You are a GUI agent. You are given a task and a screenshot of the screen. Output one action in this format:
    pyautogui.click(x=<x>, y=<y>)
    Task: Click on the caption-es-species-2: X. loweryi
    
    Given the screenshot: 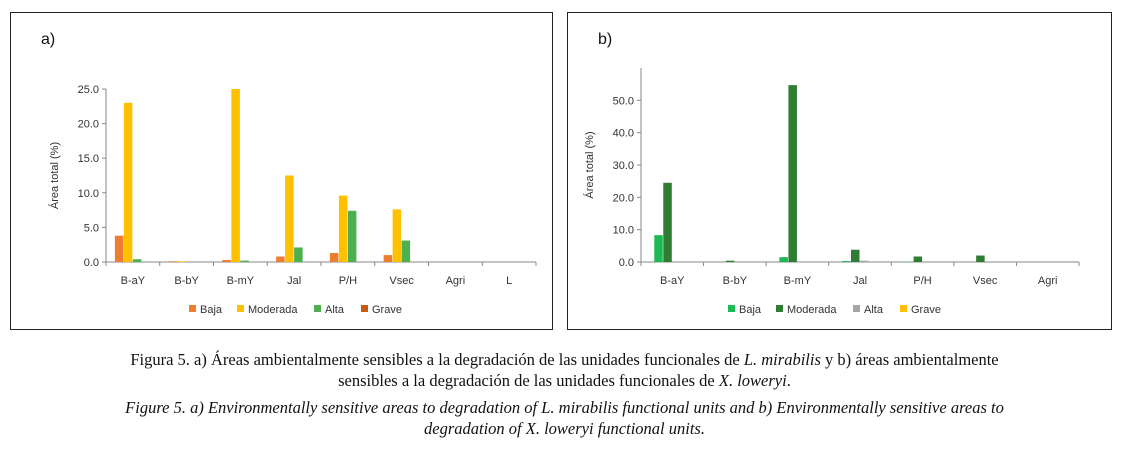 What is the action you would take?
    pyautogui.click(x=752, y=380)
    